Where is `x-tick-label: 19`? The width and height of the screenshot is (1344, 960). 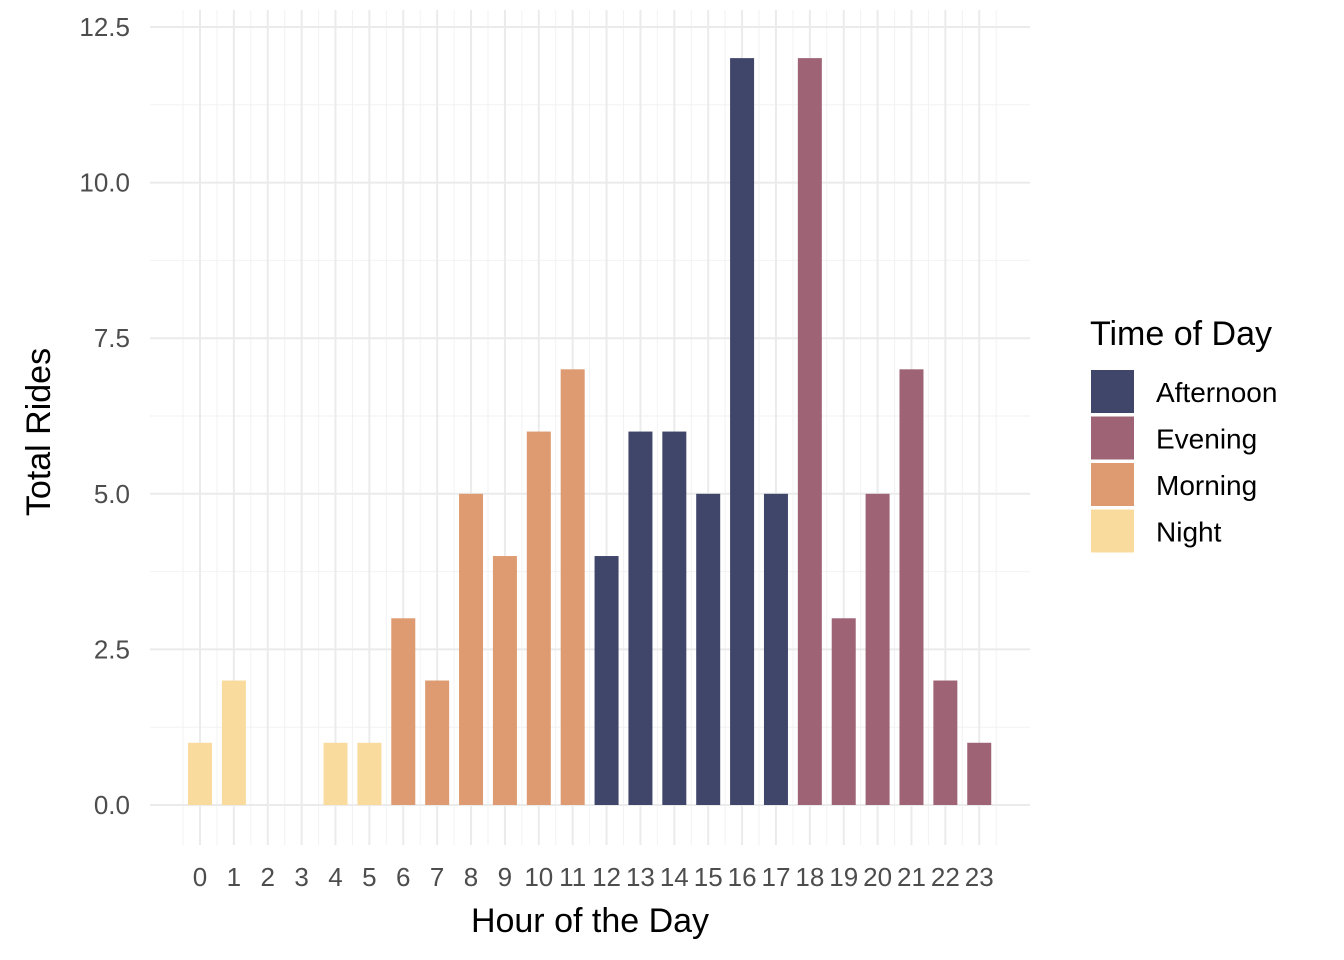
x-tick-label: 19 is located at coordinates (843, 877).